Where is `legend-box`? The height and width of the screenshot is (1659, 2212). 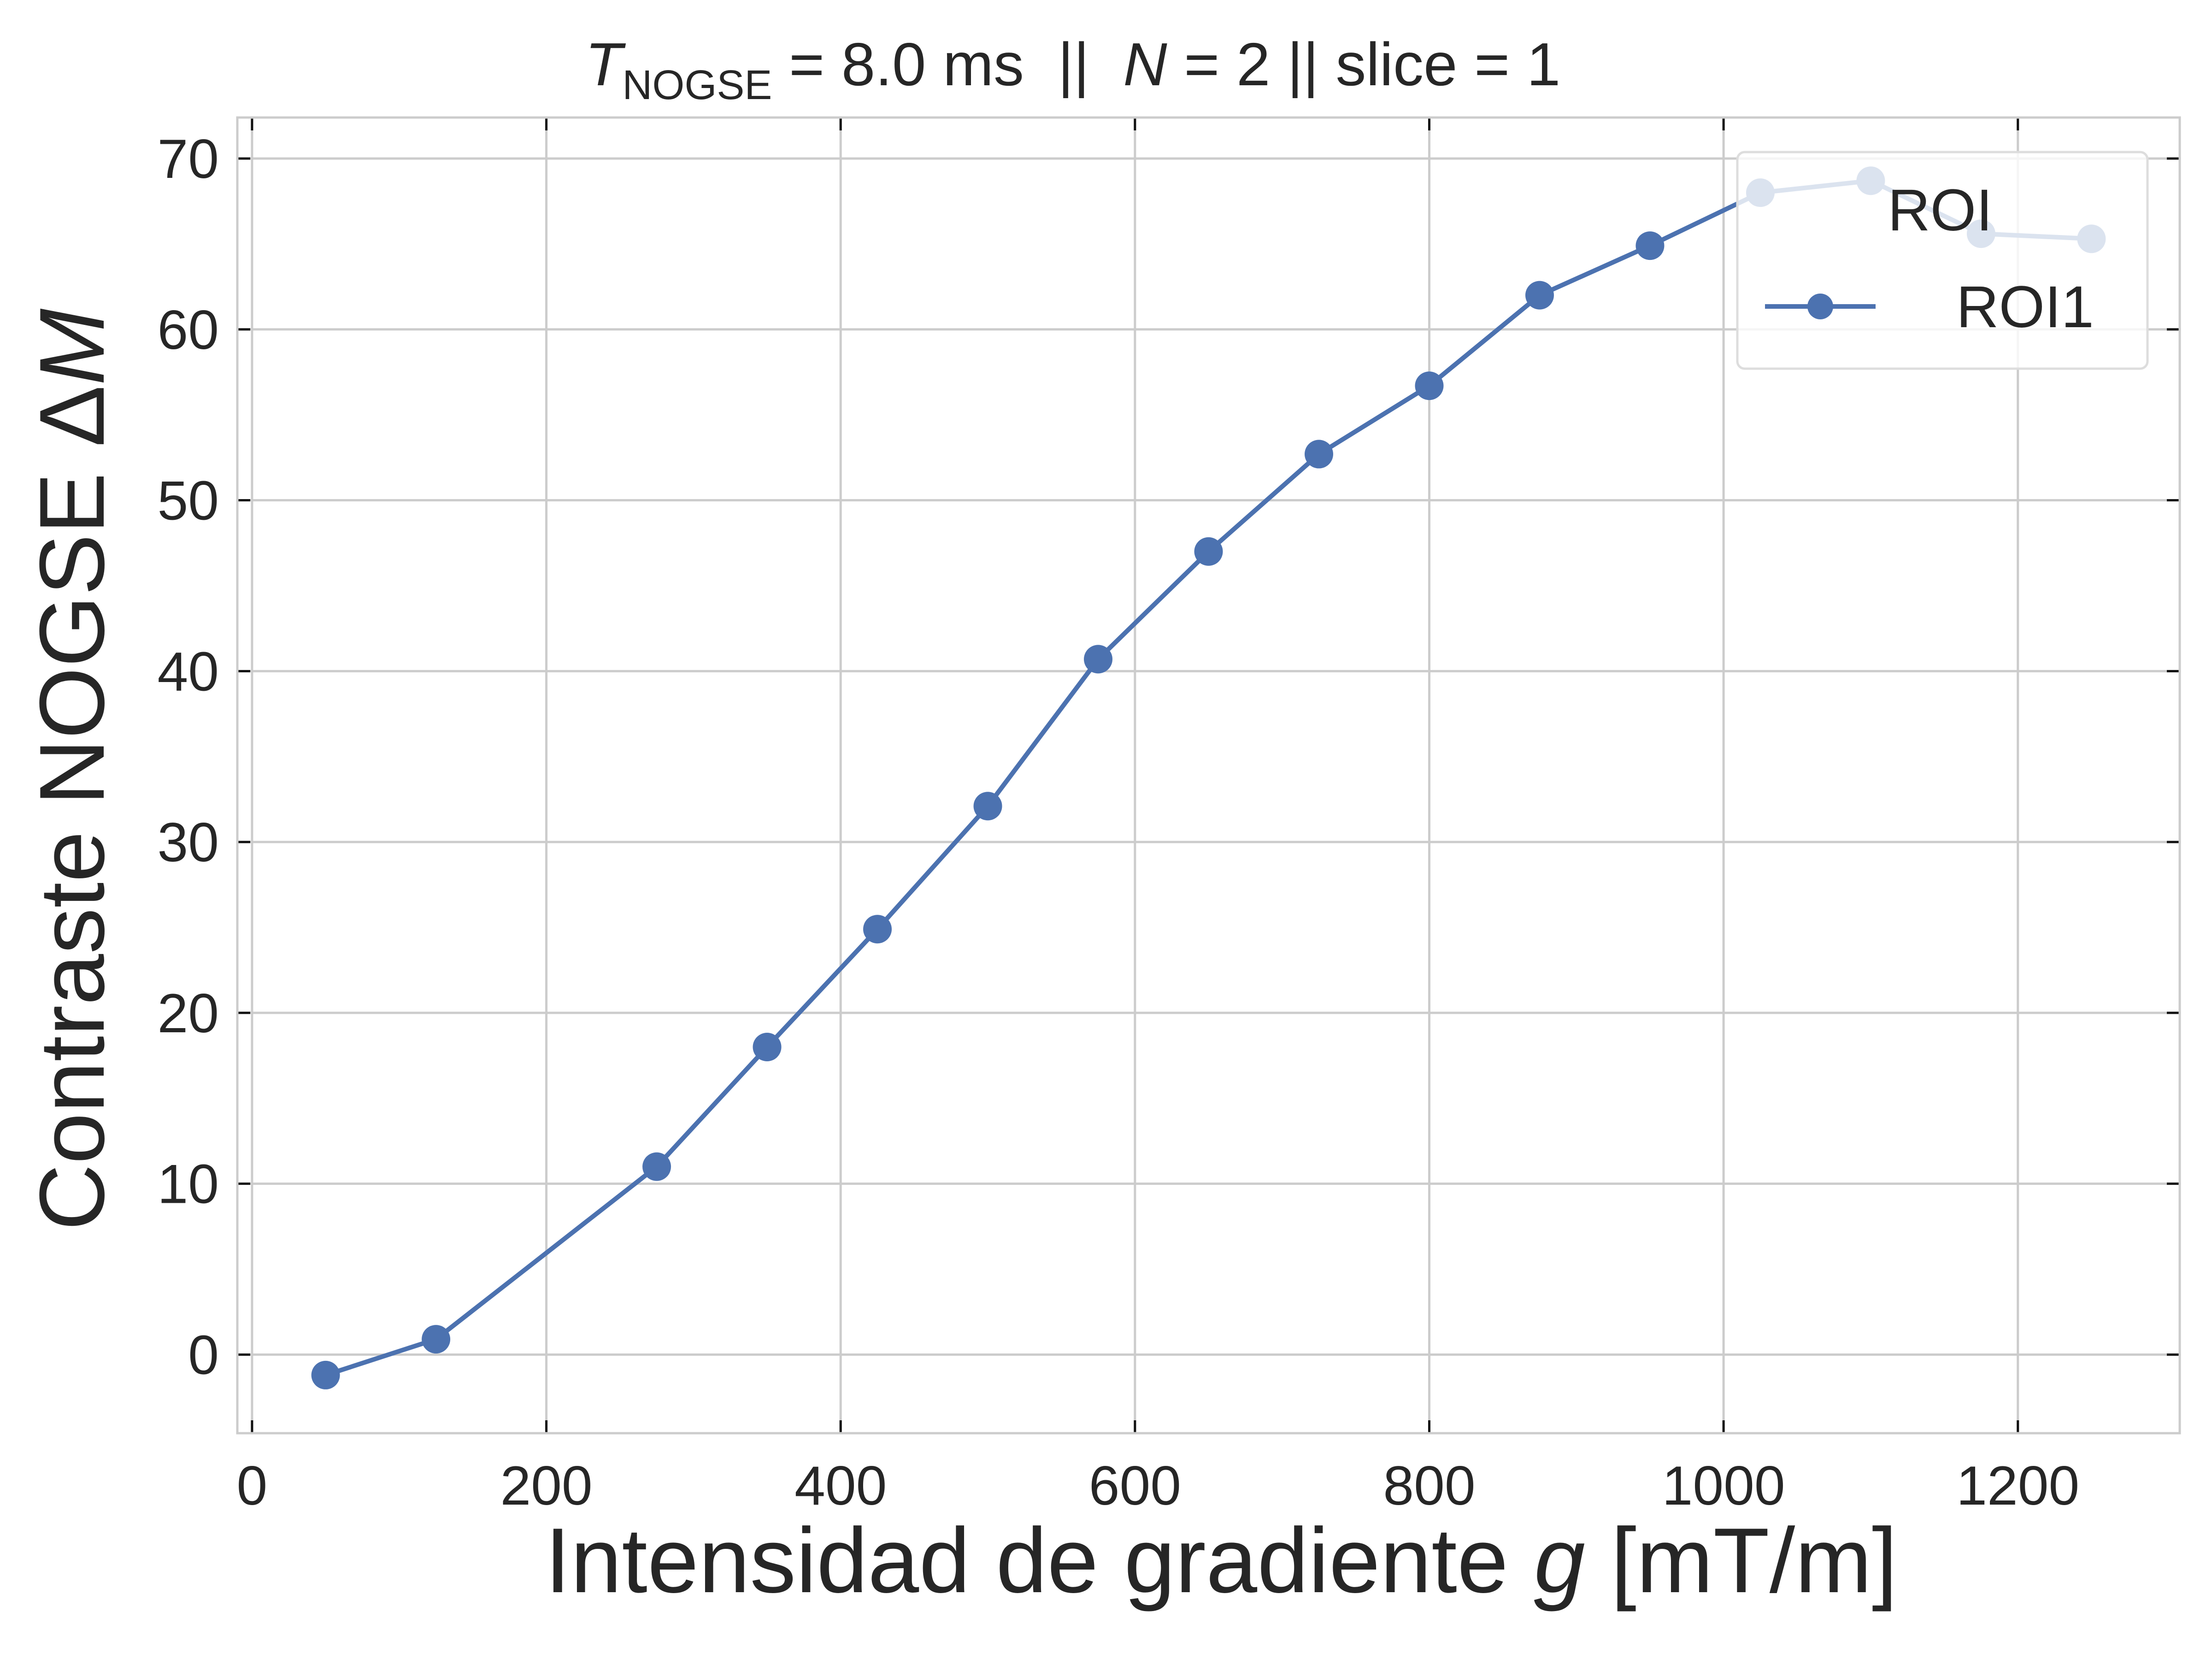
legend-box is located at coordinates (1942, 260).